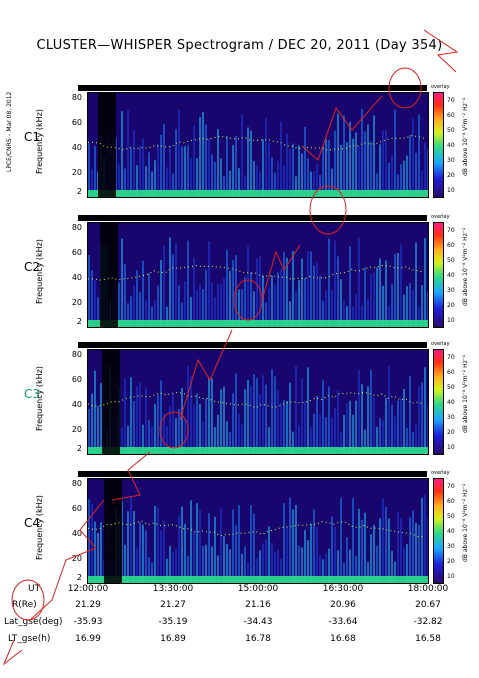 The height and width of the screenshot is (678, 479). What do you see at coordinates (258, 402) in the screenshot?
I see `spectrogram-texture` at bounding box center [258, 402].